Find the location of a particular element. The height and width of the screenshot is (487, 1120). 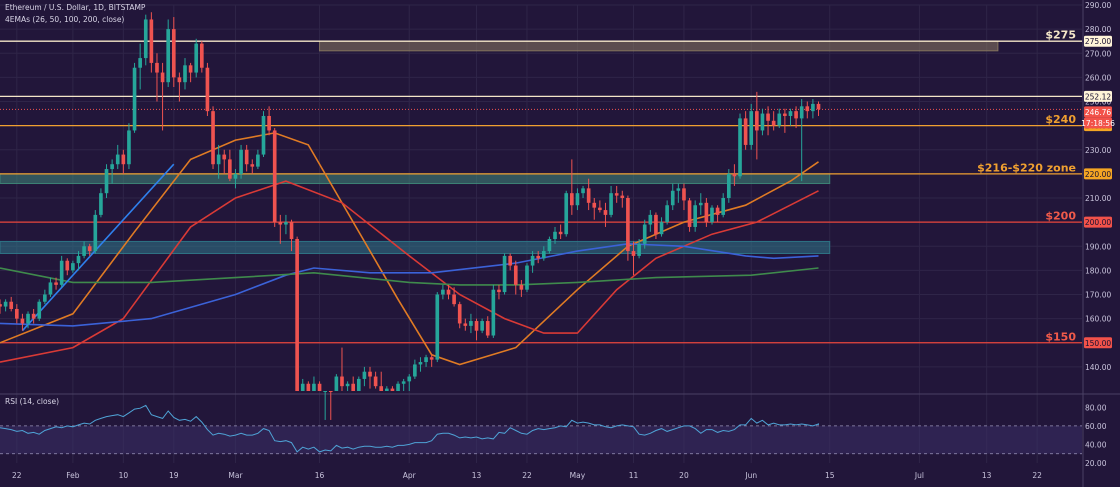

rsi-legend: RSI (14, close) is located at coordinates (32, 401).